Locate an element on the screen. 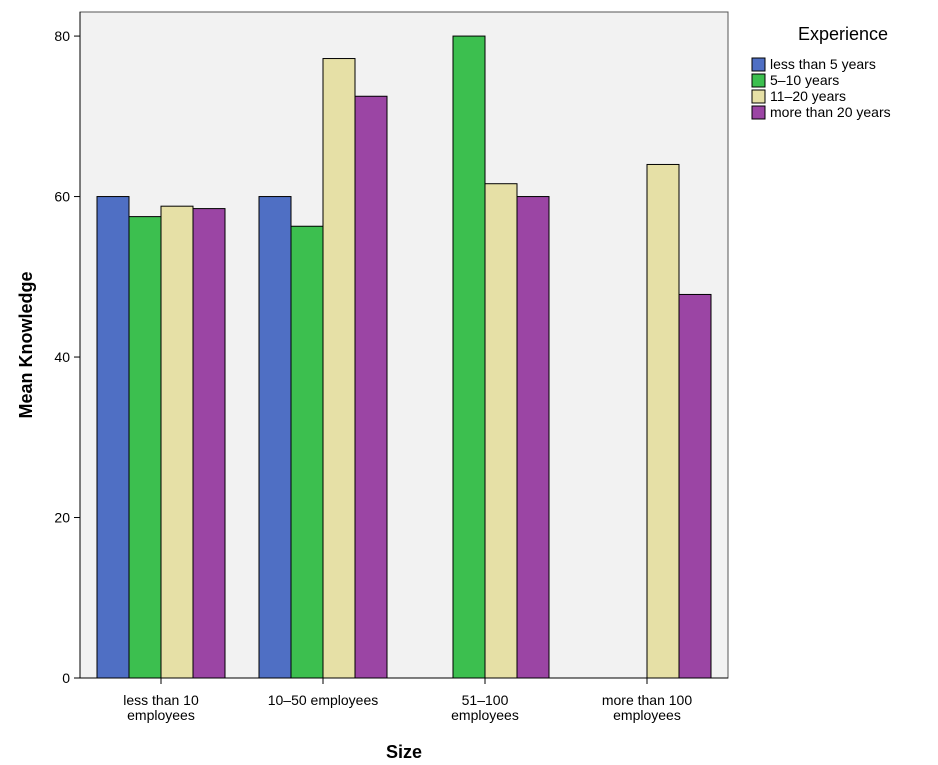 The height and width of the screenshot is (765, 938). legend-label: less than 5 years is located at coordinates (823, 64).